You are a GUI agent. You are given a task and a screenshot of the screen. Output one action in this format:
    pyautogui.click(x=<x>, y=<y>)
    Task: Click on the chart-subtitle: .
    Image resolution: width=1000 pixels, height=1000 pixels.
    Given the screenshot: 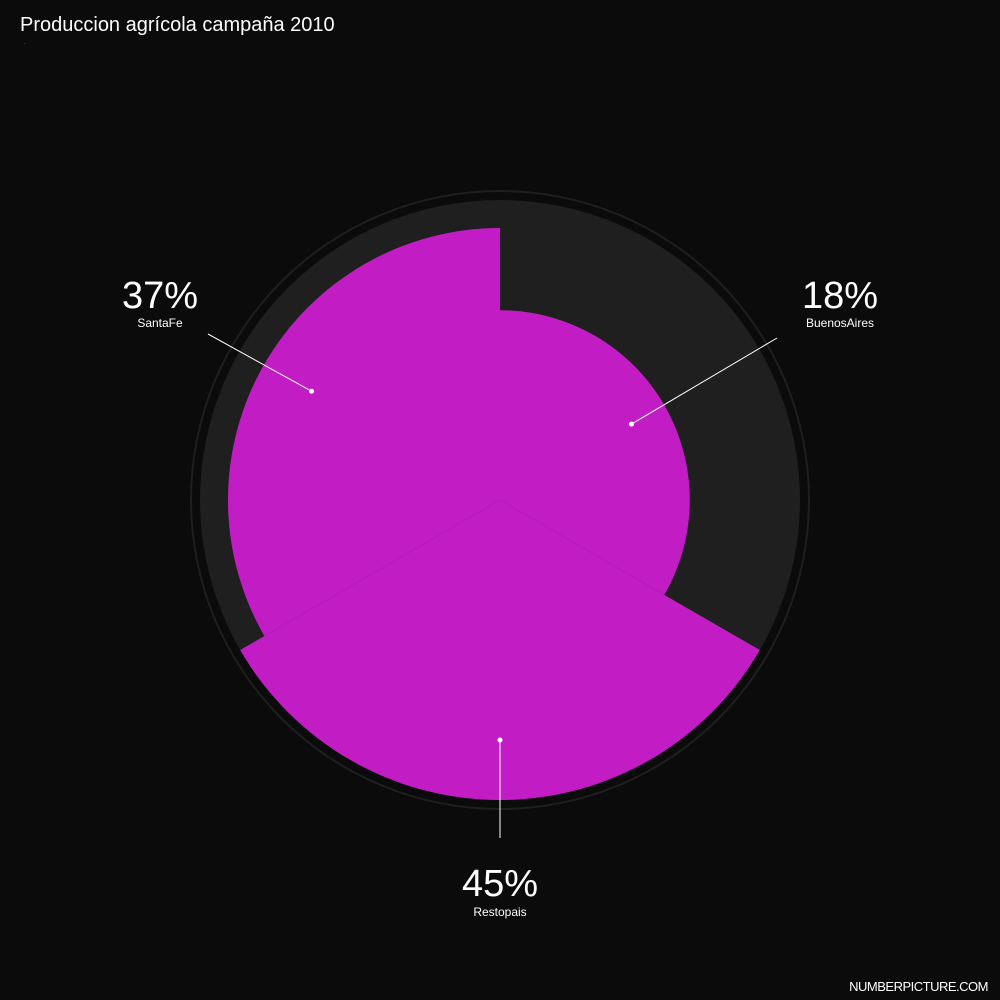 What is the action you would take?
    pyautogui.click(x=25, y=43)
    